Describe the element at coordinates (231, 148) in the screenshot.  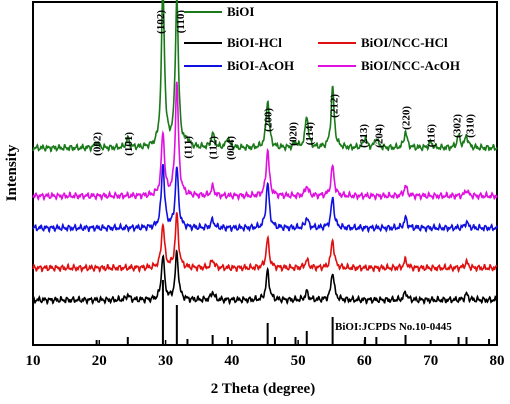
I see `peak-label: (004)` at that location.